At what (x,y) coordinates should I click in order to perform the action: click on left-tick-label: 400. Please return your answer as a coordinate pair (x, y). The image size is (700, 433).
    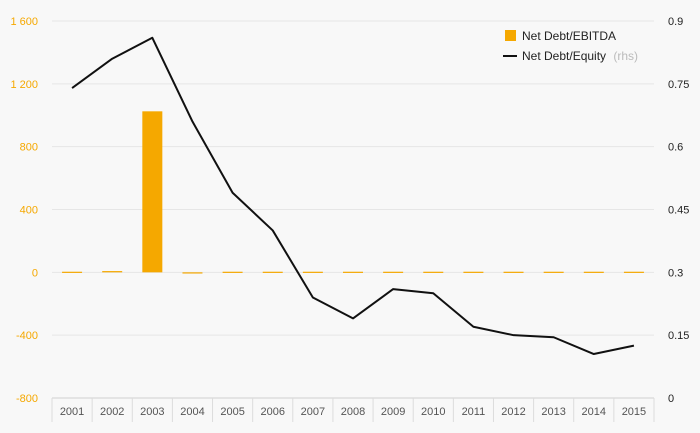
    Looking at the image, I should click on (29, 211).